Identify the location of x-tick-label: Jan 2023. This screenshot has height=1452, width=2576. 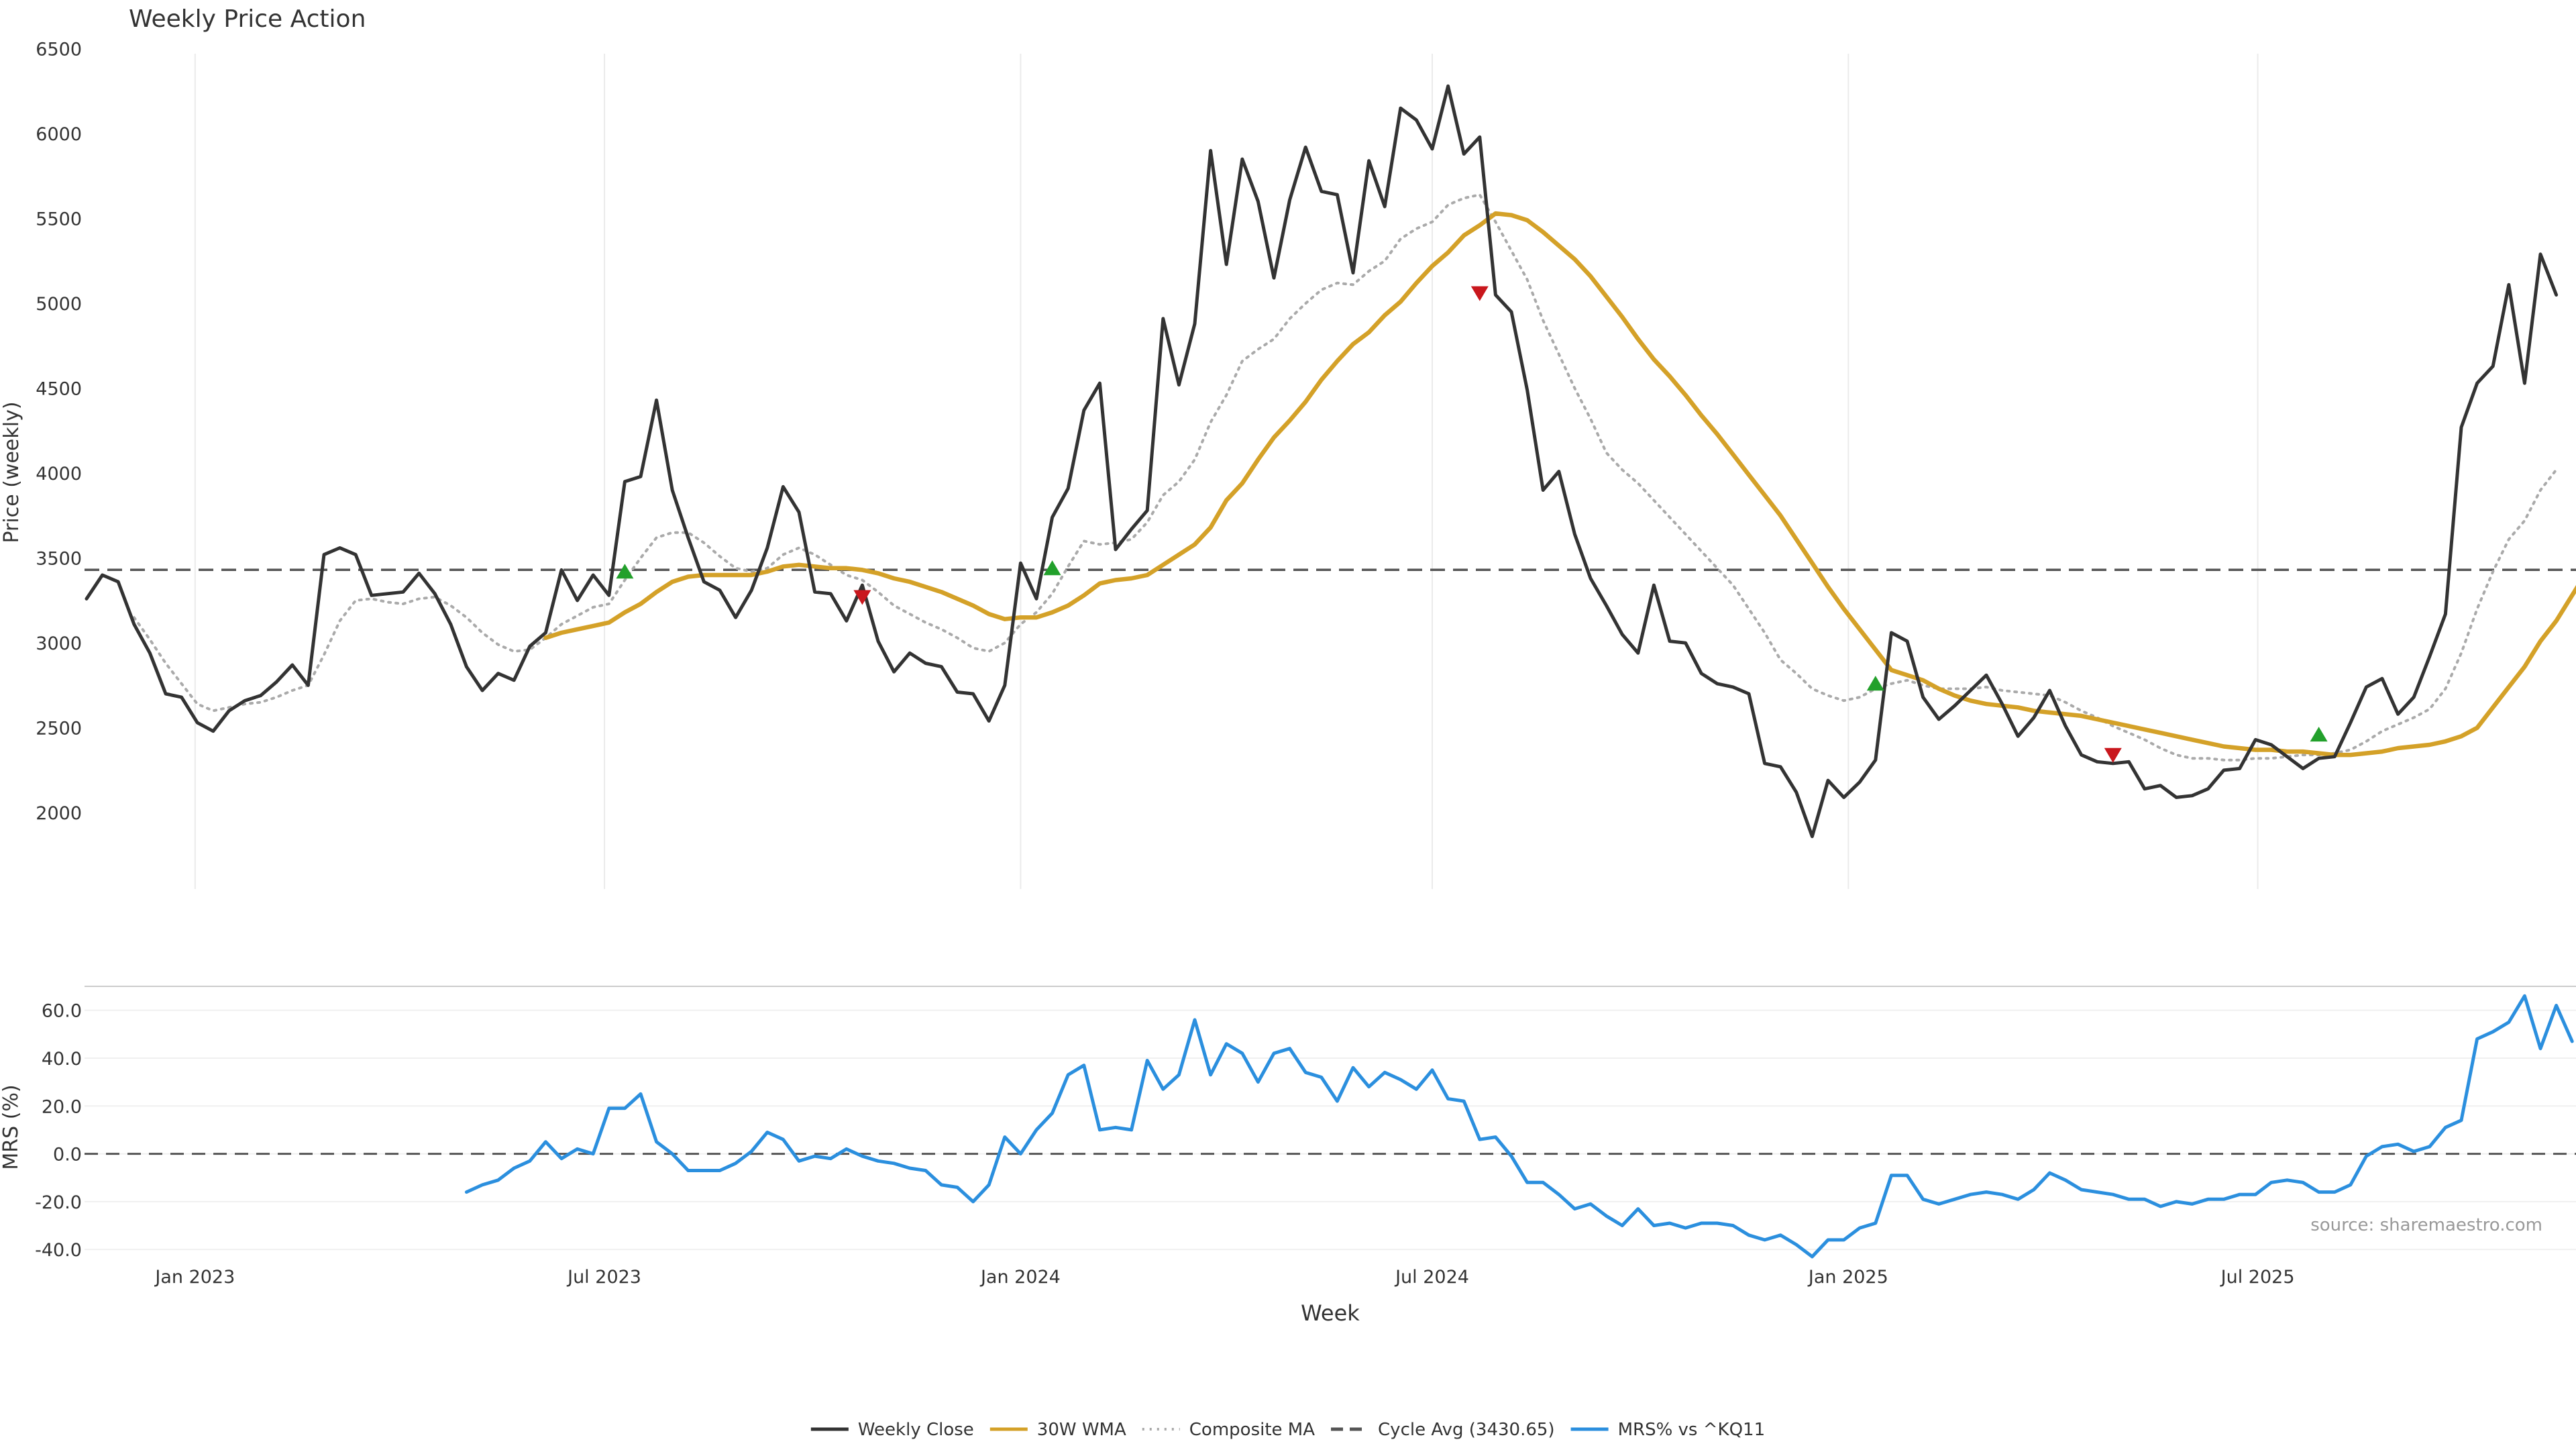
(194, 1277).